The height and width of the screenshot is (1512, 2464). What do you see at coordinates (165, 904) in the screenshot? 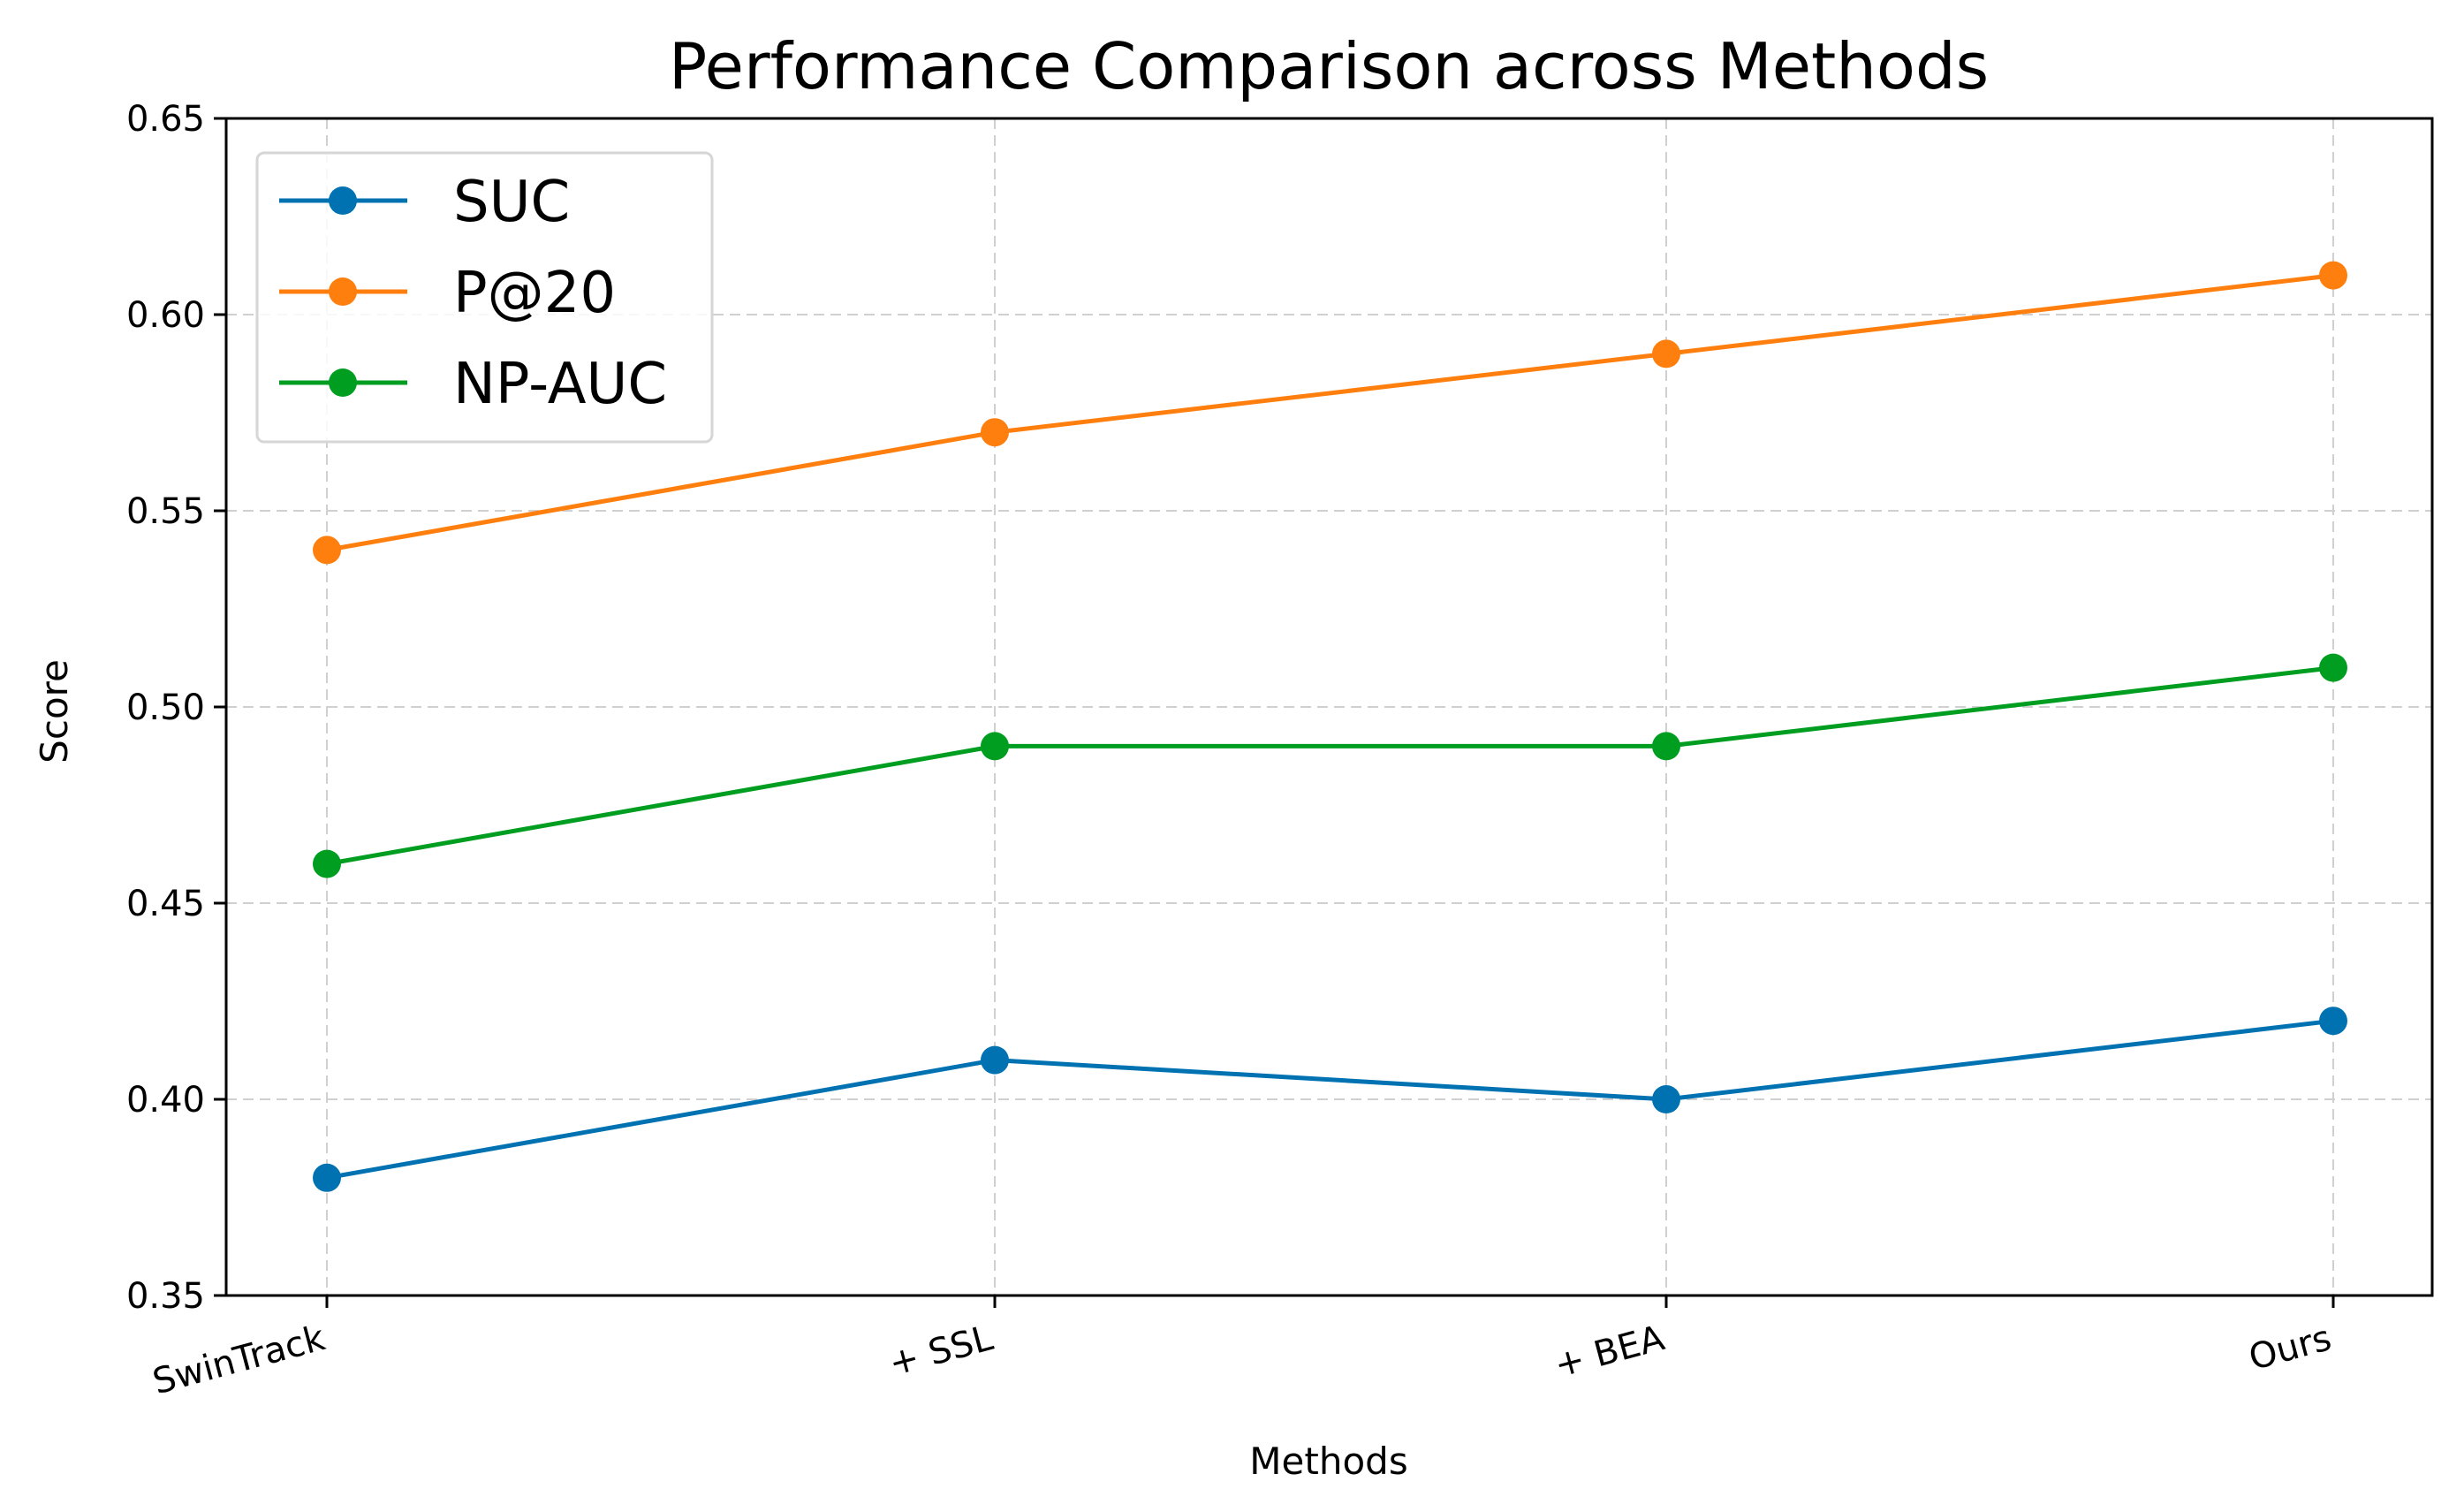
I see `y-tick-label: 0.45` at bounding box center [165, 904].